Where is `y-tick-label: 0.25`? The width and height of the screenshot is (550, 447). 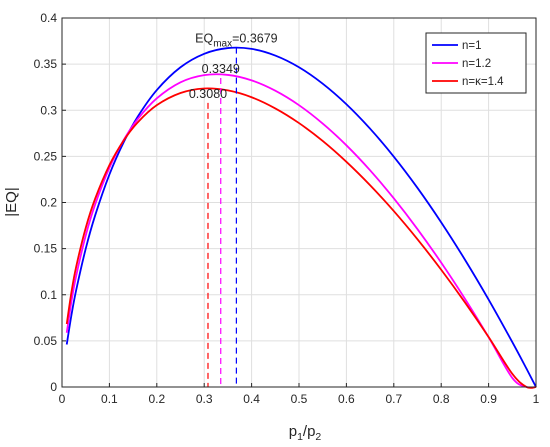
y-tick-label: 0.25 is located at coordinates (46, 156).